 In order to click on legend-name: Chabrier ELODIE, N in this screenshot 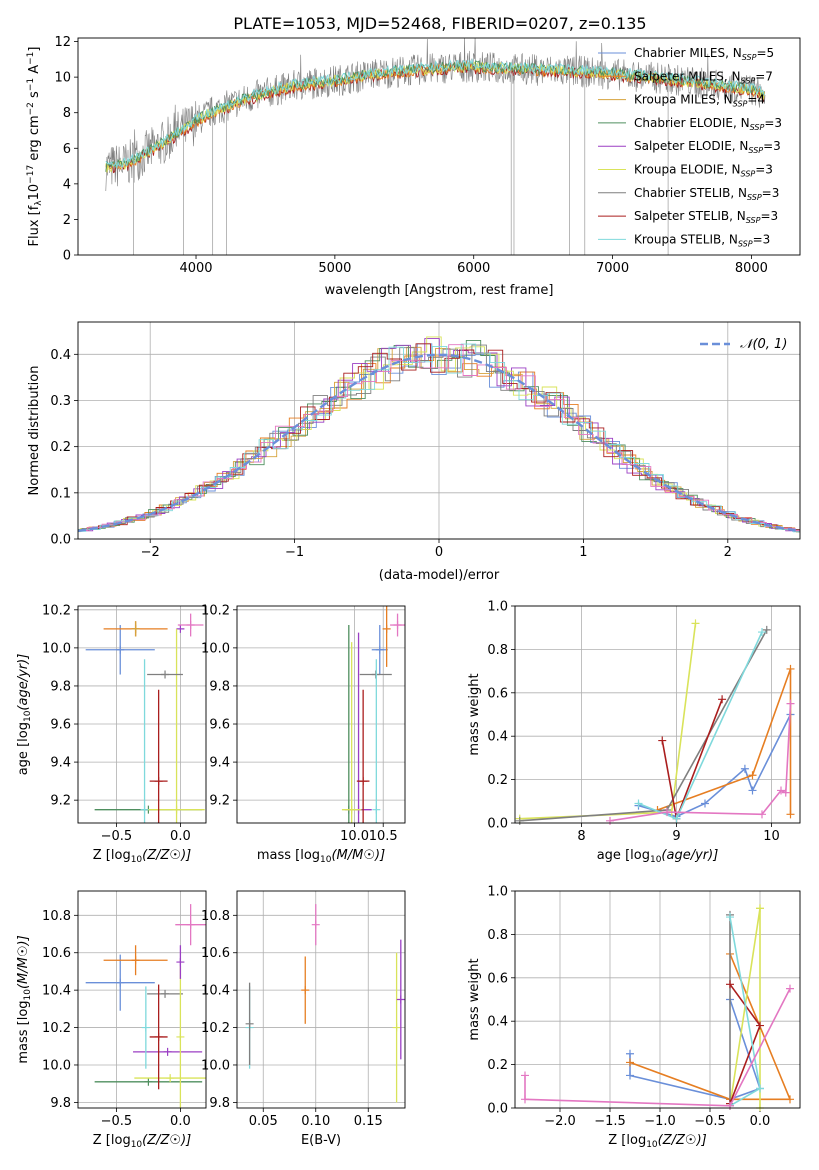, I will do `click(692, 123)`.